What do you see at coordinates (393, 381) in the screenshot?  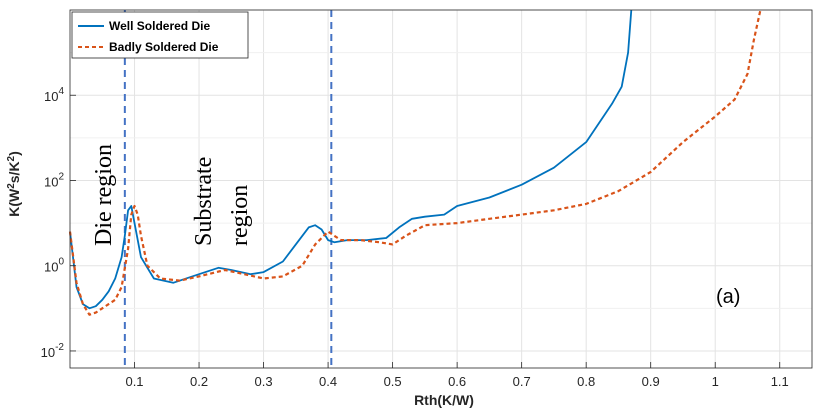 I see `x-tick-label: 0.5` at bounding box center [393, 381].